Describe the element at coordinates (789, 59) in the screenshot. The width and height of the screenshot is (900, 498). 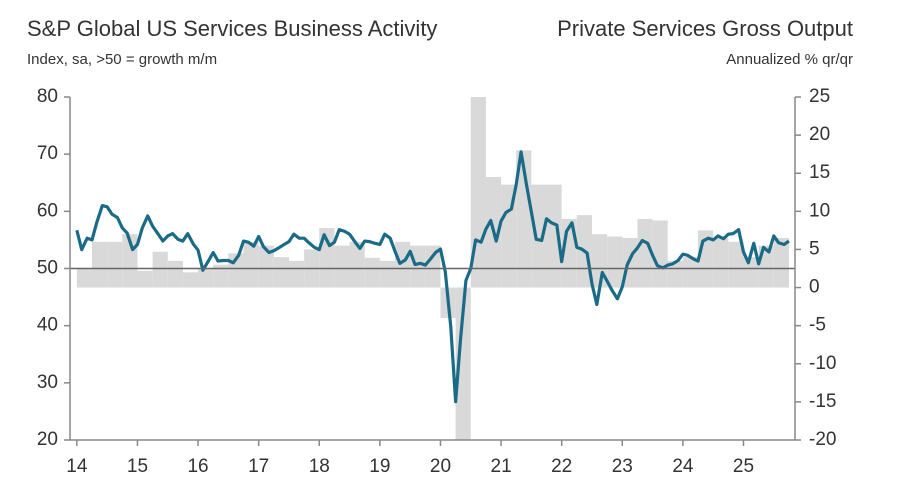
I see `y2-subtitle: Annualized % qr/qr` at that location.